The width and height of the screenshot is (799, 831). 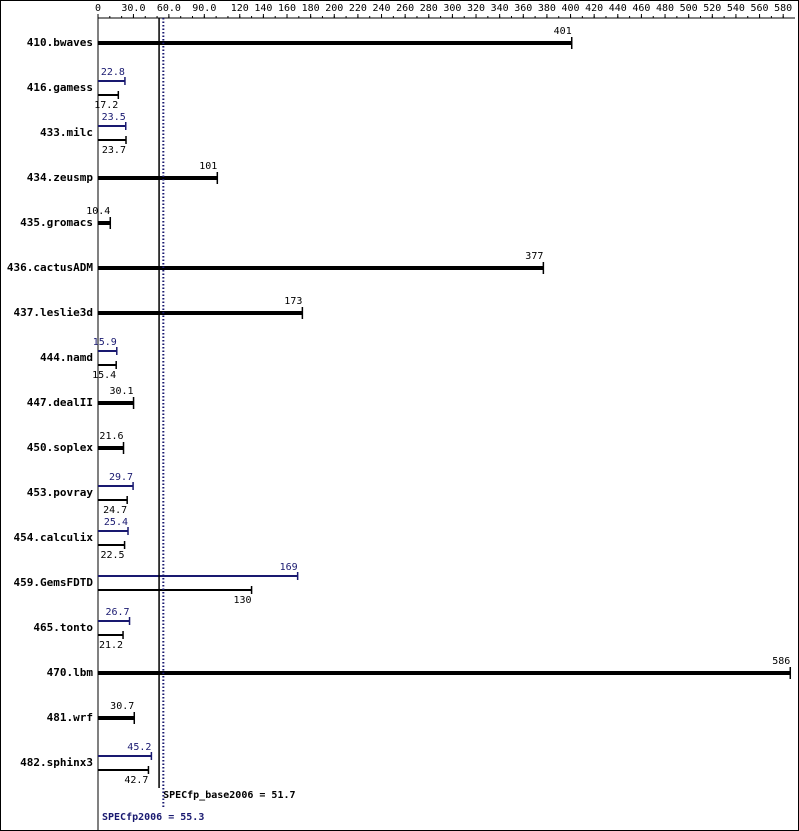 What do you see at coordinates (63, 627) in the screenshot?
I see `category-label: 465.tonto` at bounding box center [63, 627].